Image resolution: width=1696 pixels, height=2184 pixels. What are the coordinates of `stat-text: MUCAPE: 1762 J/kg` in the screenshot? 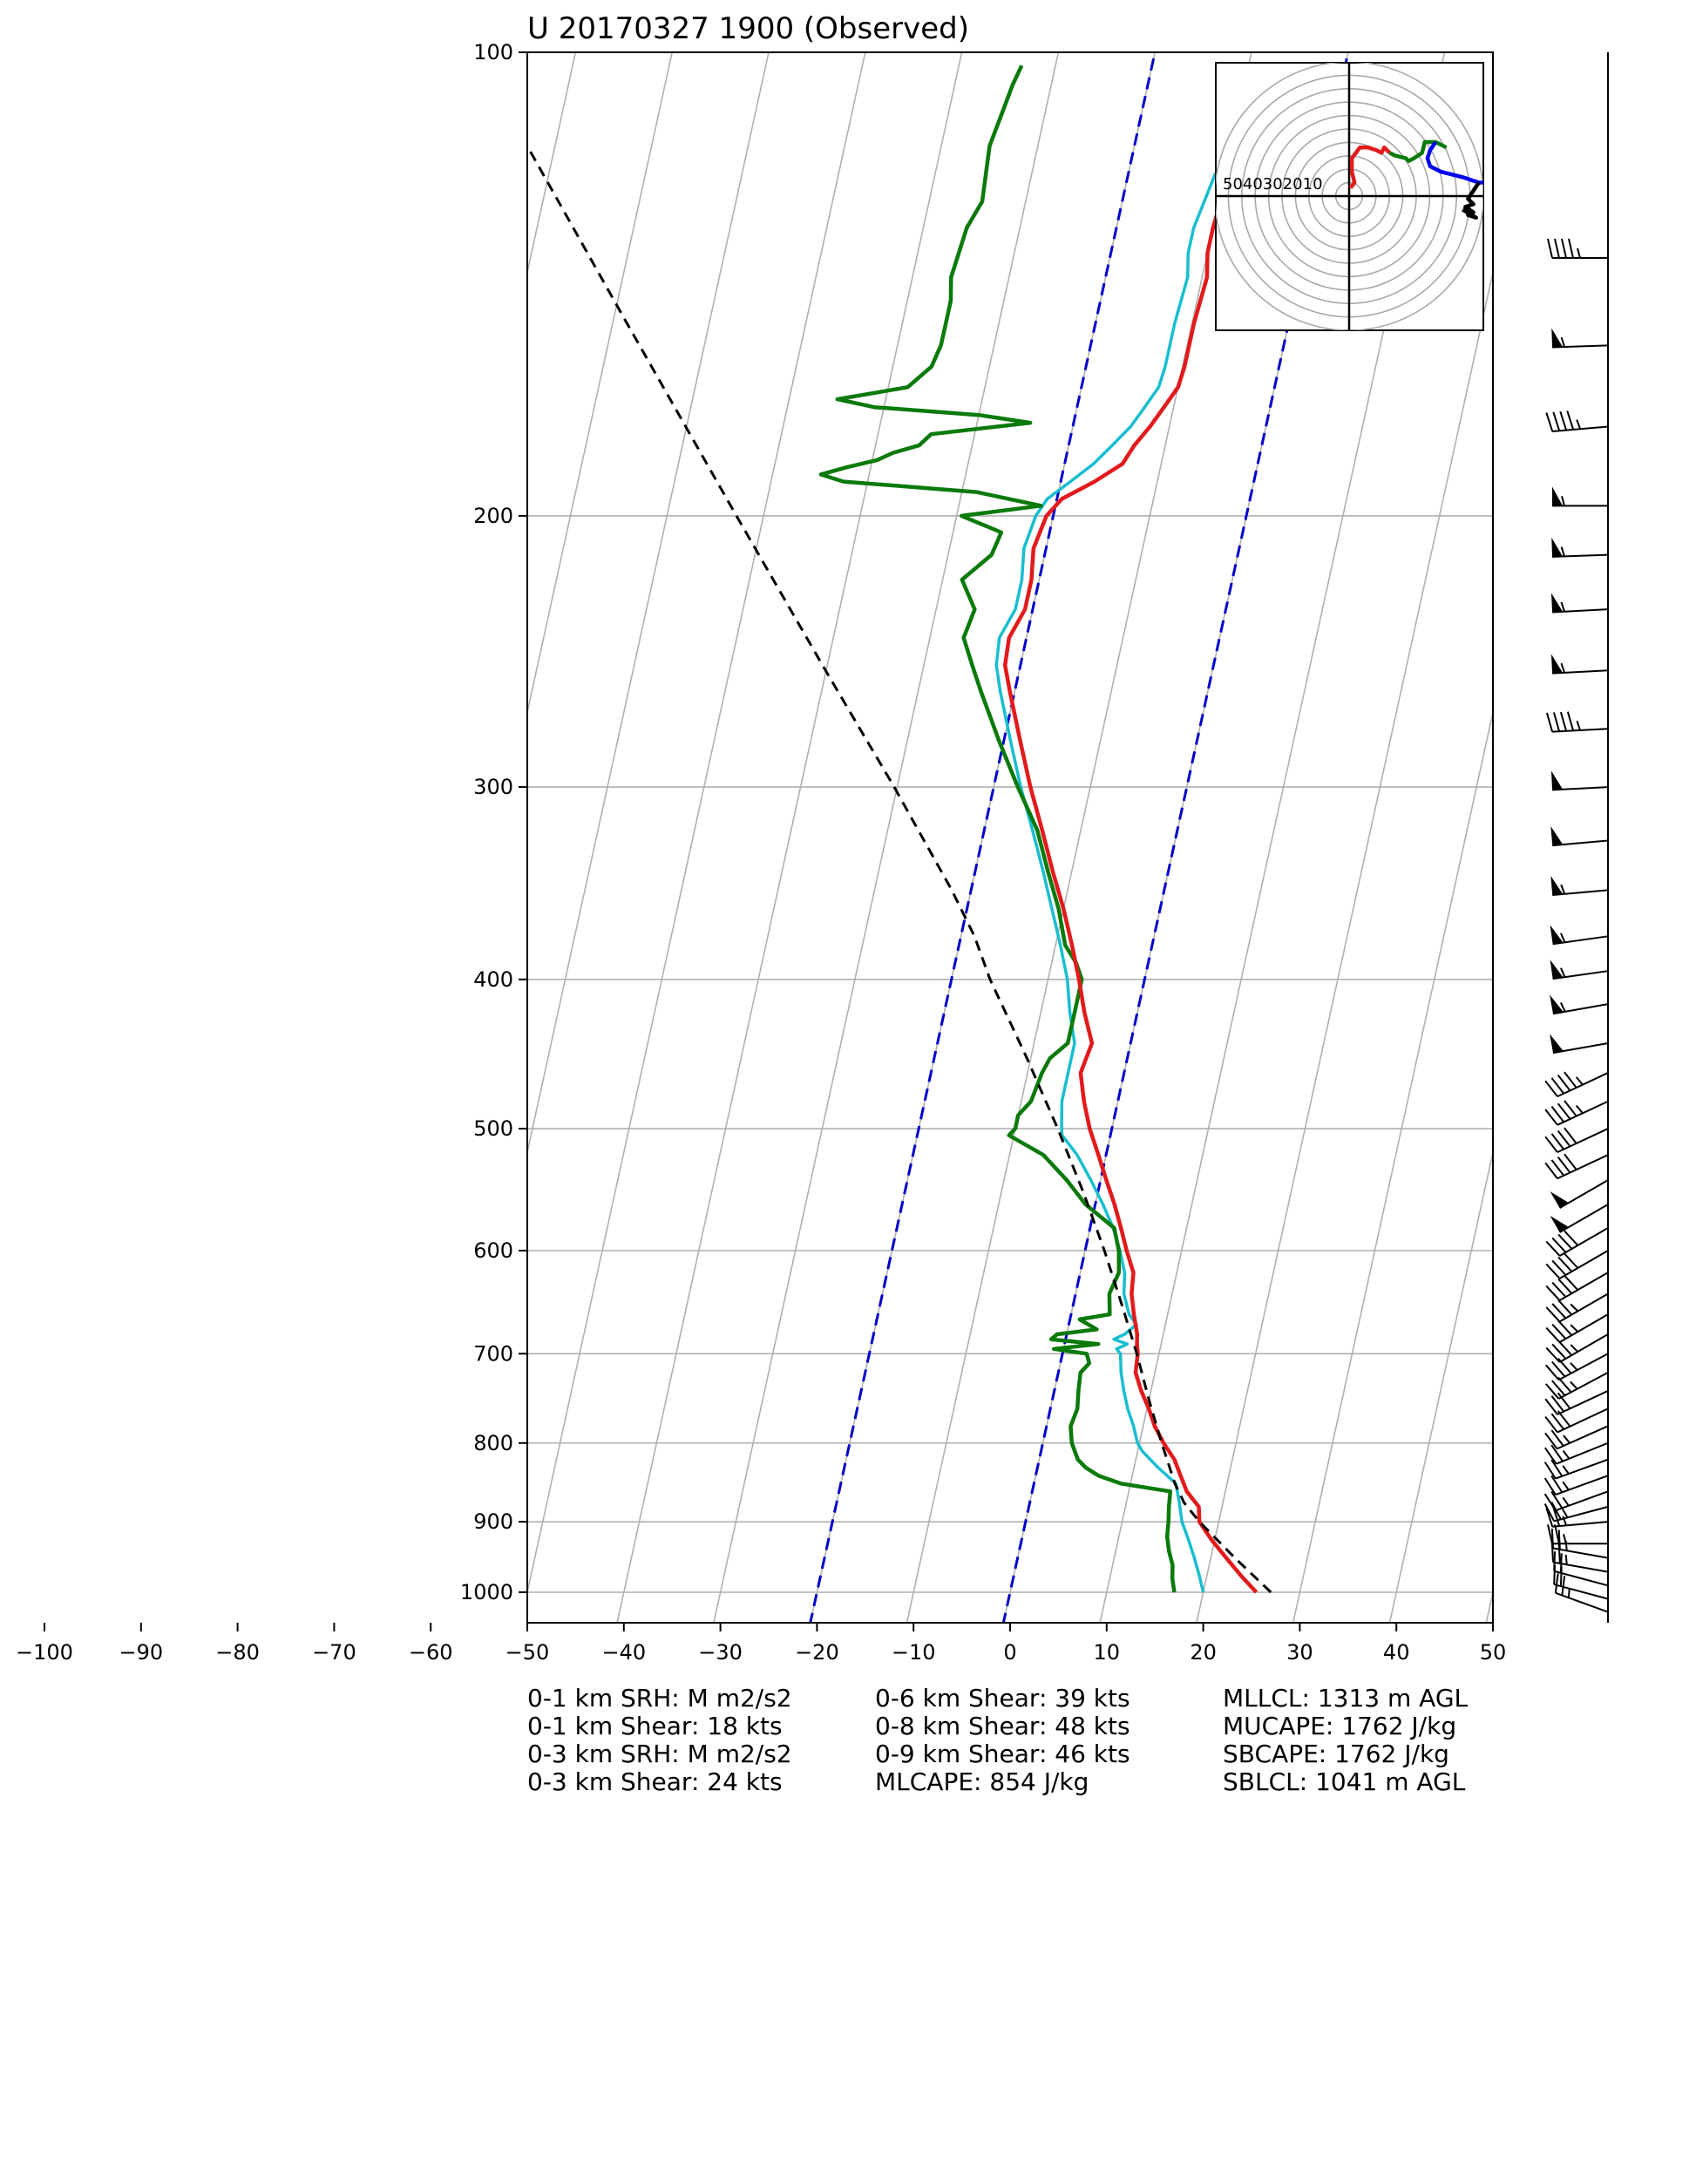 It's located at (1339, 1726).